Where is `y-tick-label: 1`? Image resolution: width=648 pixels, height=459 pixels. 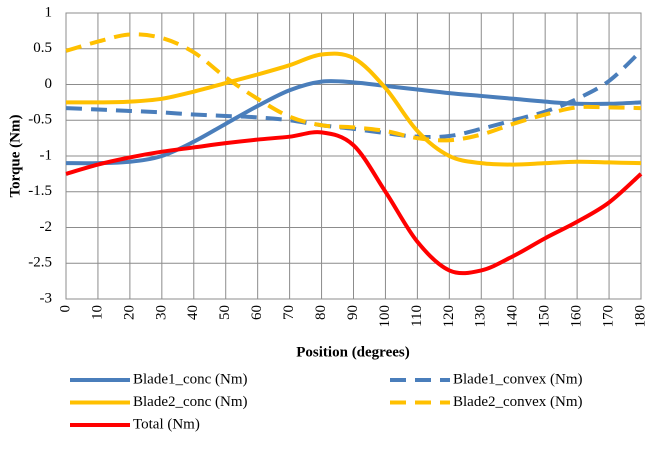 y-tick-label: 1 is located at coordinates (49, 12).